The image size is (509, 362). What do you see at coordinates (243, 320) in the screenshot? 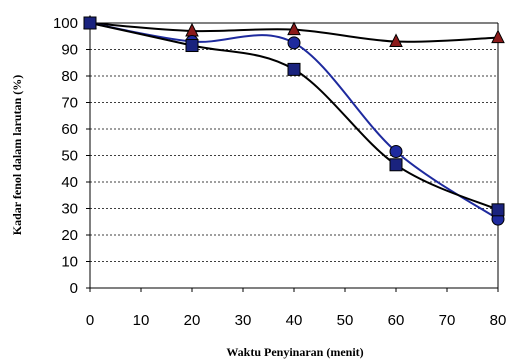
I see `x-tick-label: 30` at bounding box center [243, 320].